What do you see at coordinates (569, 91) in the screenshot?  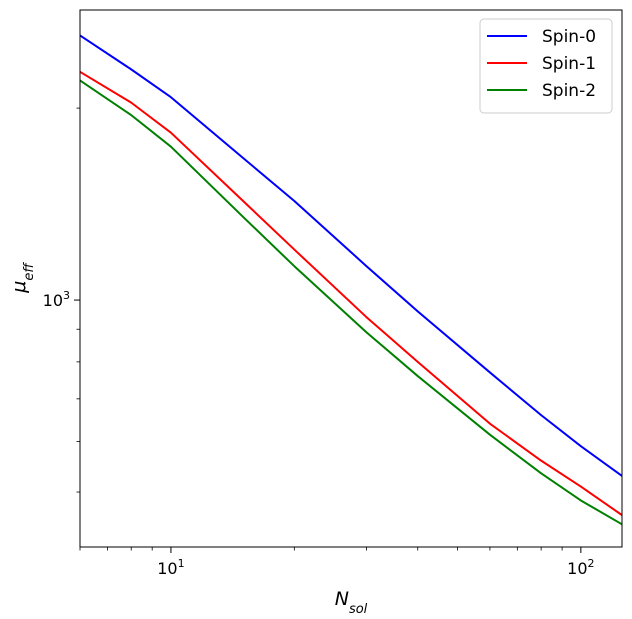 I see `legend-label-2: Spin-2` at bounding box center [569, 91].